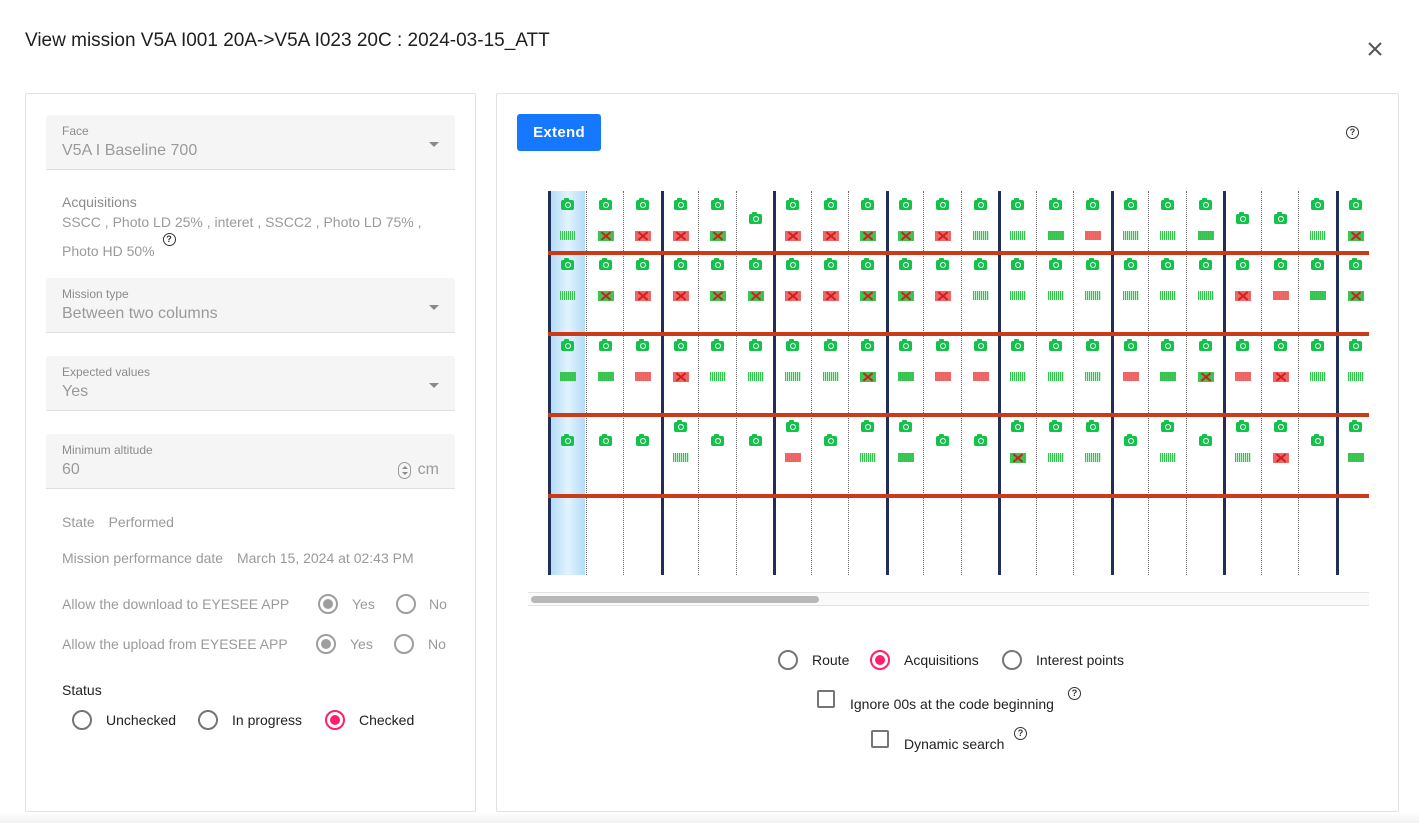  I want to click on download-yes-radio, so click(328, 604).